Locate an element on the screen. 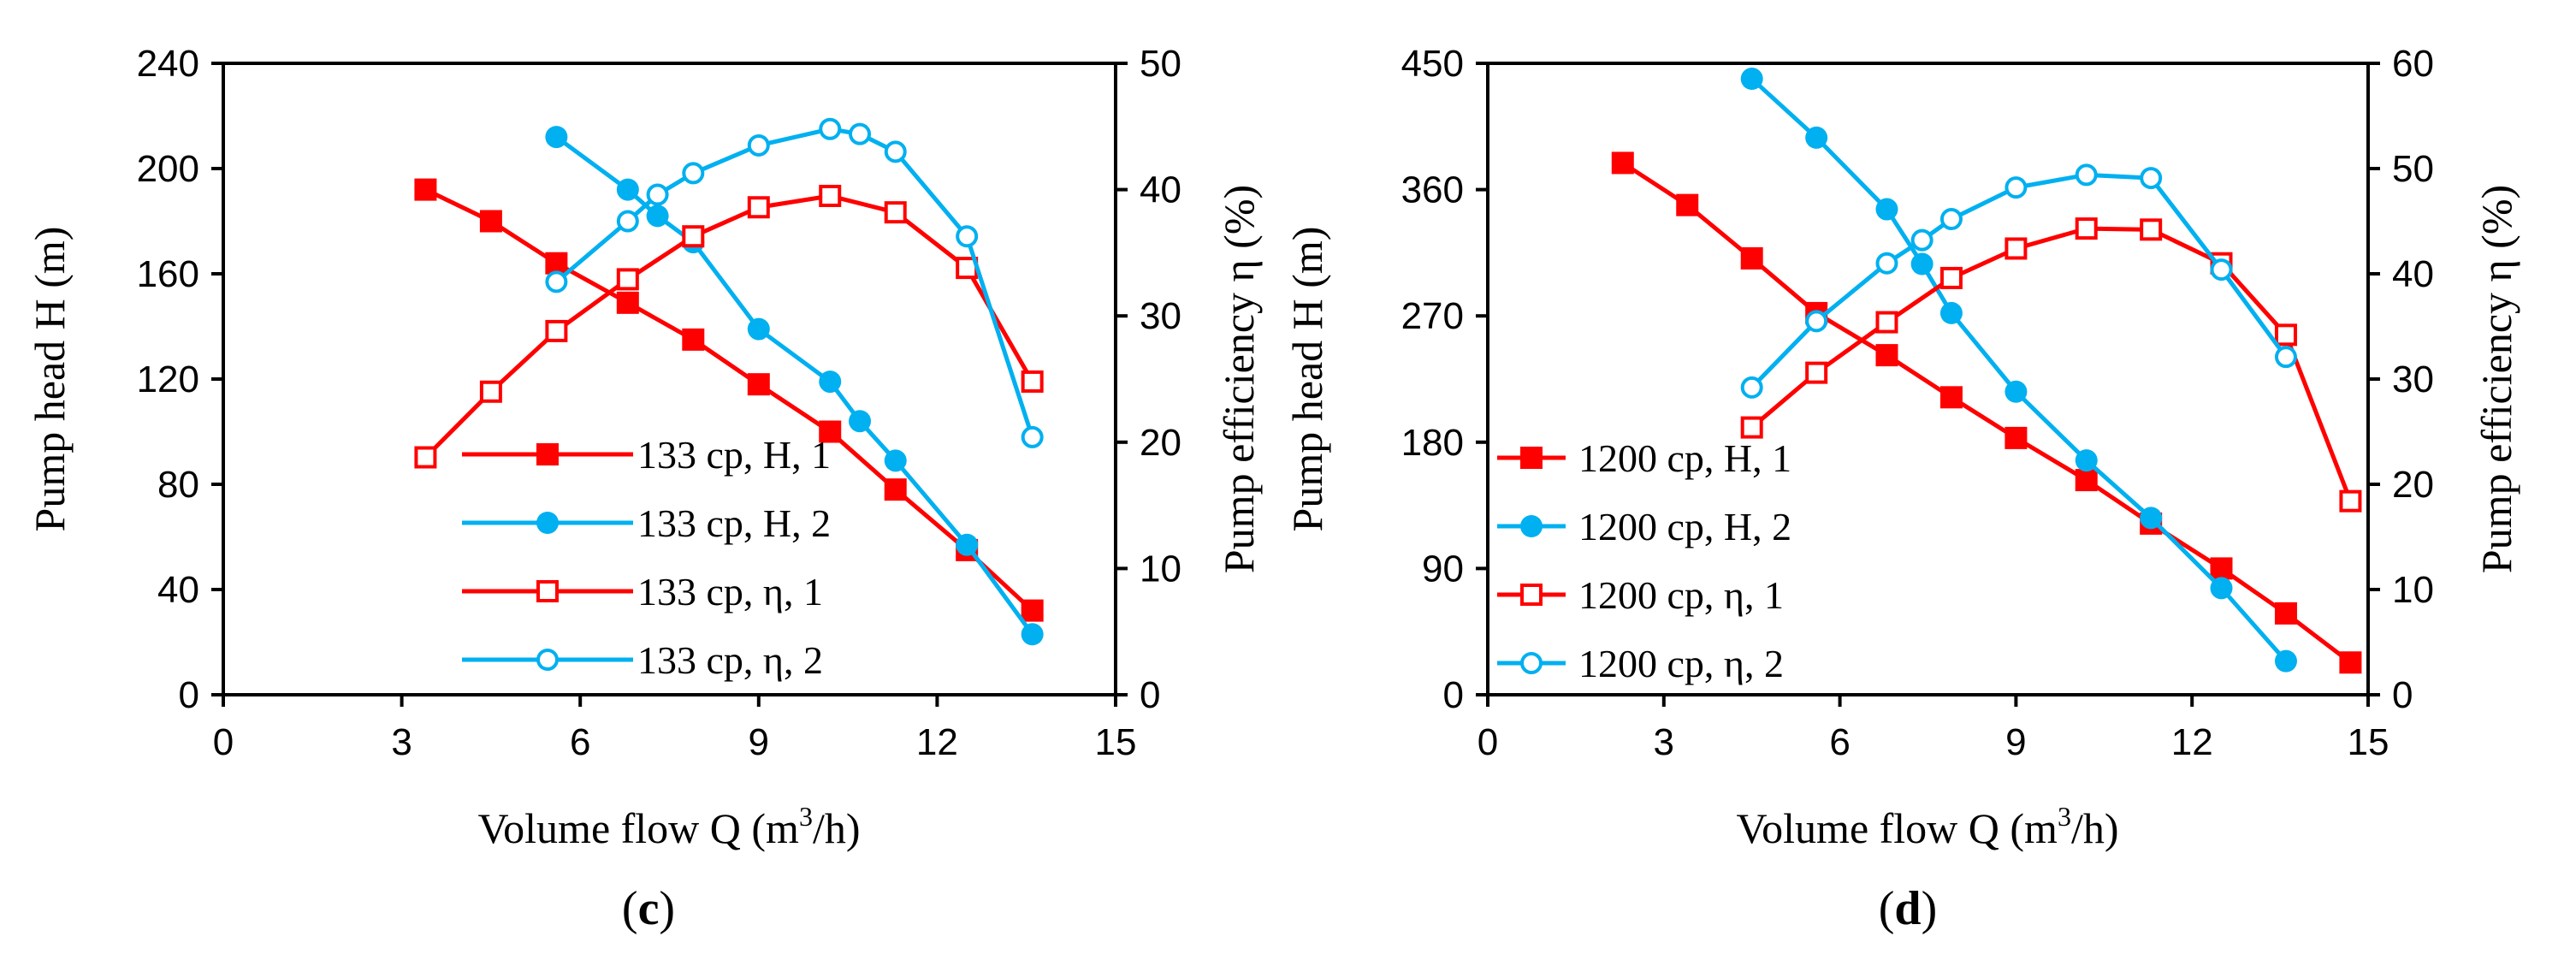  x-axis-label: Volume flow Q (m3/h) is located at coordinates (669, 826).